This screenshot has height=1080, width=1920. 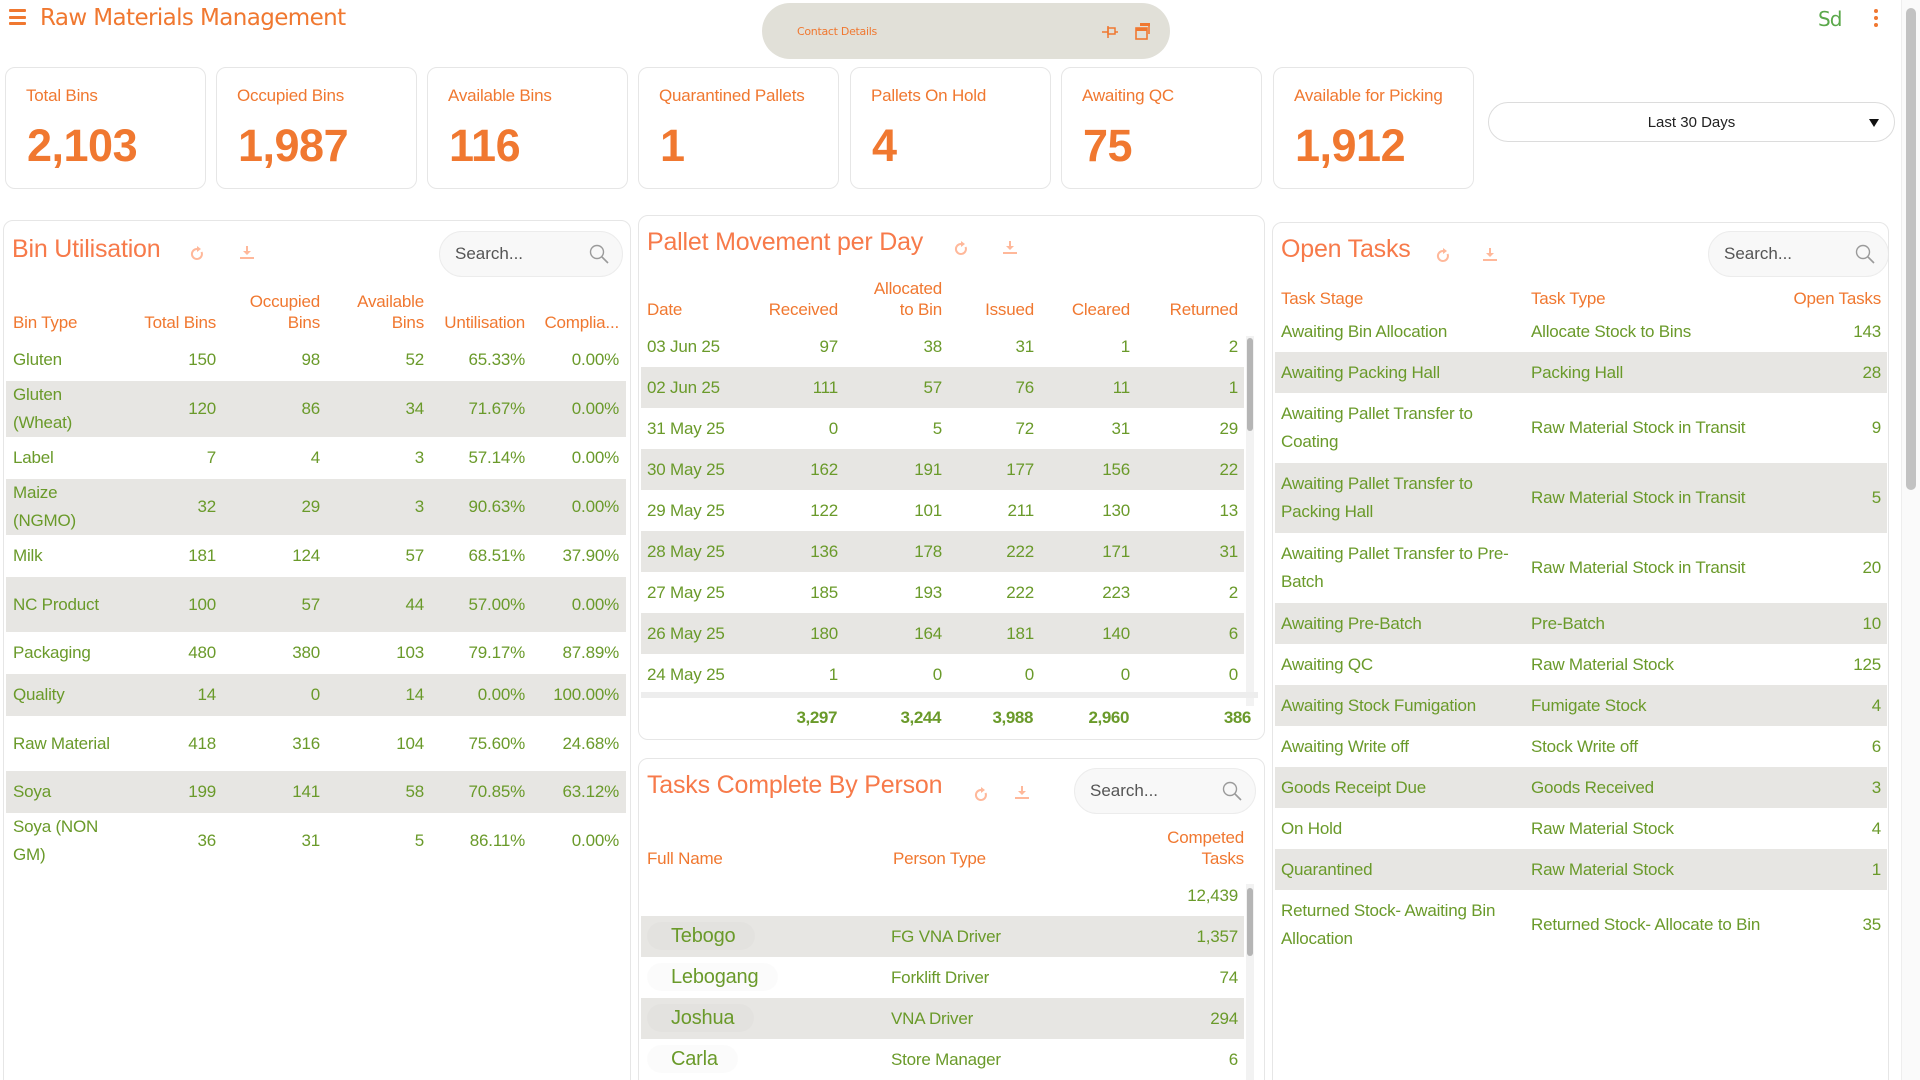 I want to click on col-cleared: Cleared, so click(x=1100, y=309).